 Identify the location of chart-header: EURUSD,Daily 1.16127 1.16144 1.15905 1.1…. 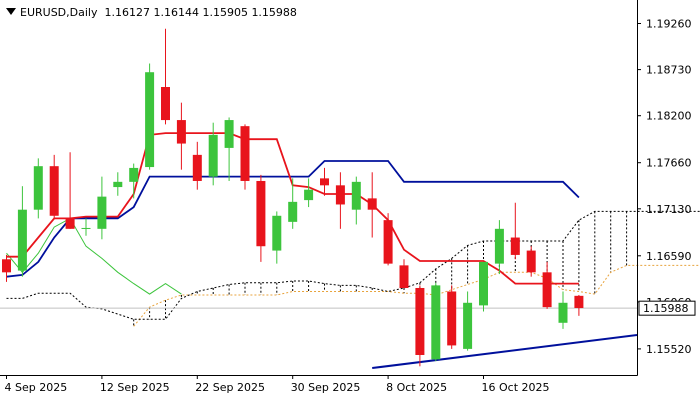
(151, 12).